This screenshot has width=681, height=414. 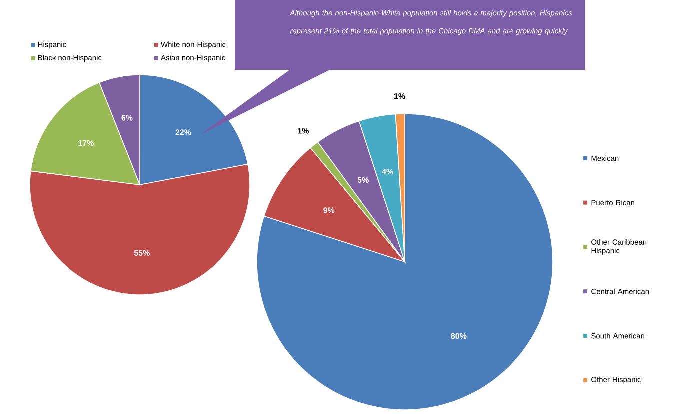 What do you see at coordinates (127, 118) in the screenshot?
I see `data-label: 6%` at bounding box center [127, 118].